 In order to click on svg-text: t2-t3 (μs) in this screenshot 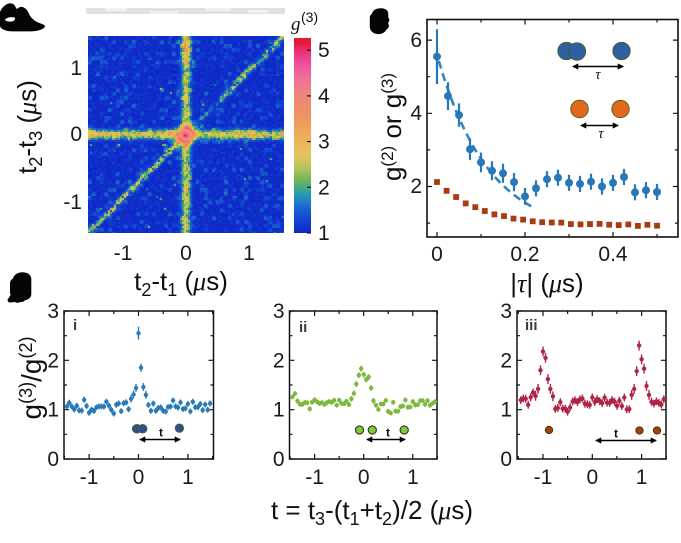, I will do `click(29, 127)`.